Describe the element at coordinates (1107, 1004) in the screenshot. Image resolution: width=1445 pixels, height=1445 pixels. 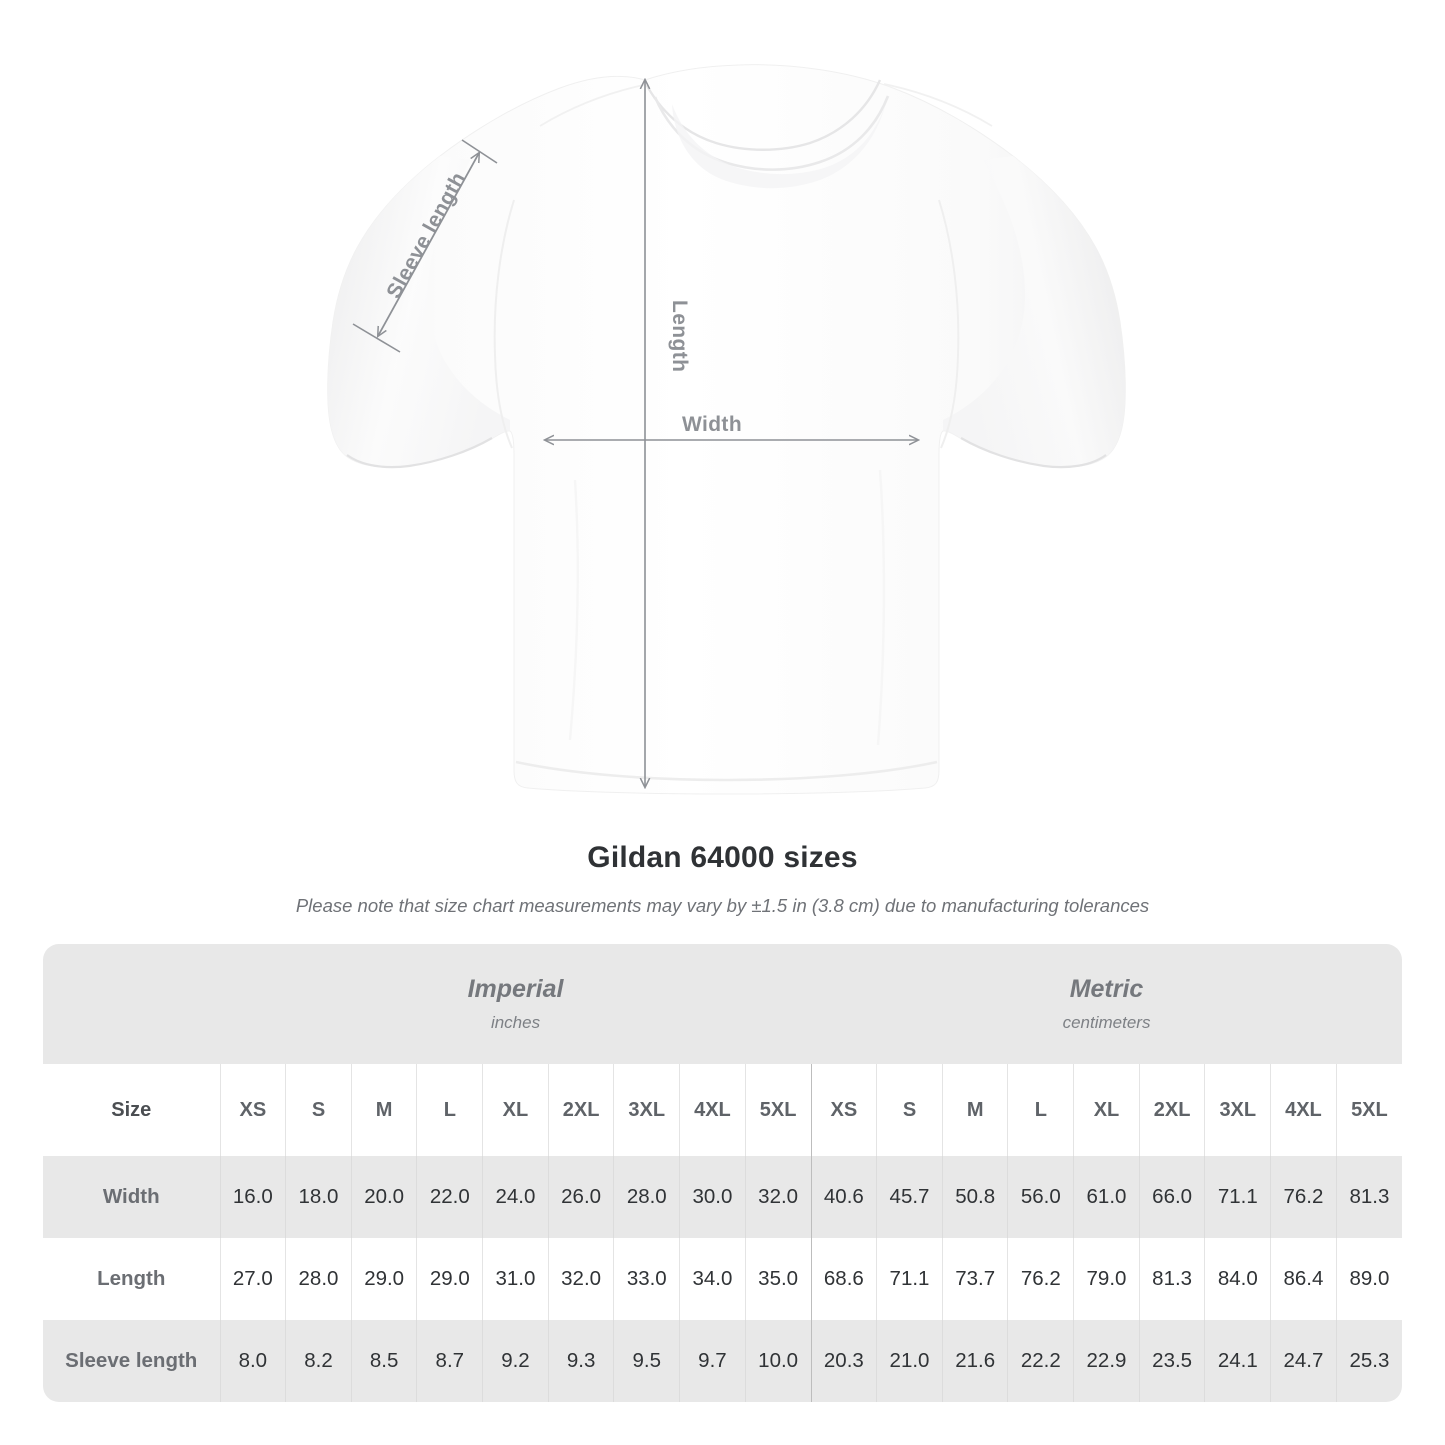
I see `unit-section-metric: Metric centimeters` at that location.